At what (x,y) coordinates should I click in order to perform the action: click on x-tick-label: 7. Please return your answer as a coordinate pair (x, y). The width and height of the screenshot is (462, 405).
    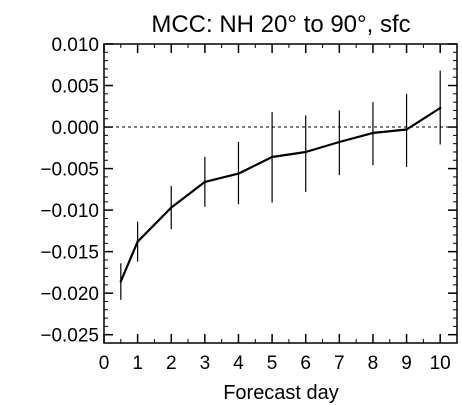
    Looking at the image, I should click on (339, 363).